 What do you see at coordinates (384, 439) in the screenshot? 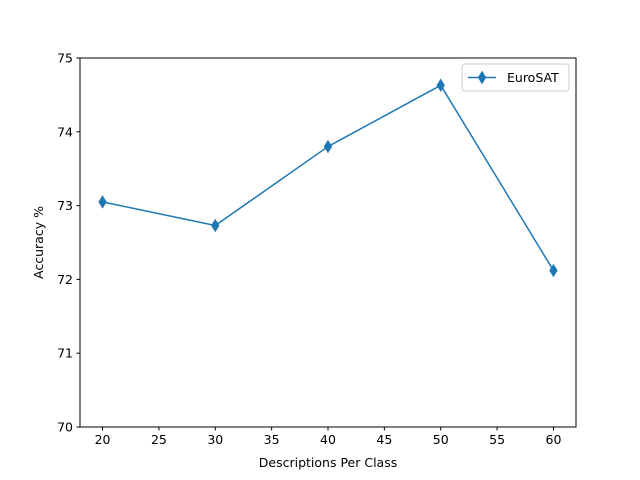
I see `x-tick-label: 45` at bounding box center [384, 439].